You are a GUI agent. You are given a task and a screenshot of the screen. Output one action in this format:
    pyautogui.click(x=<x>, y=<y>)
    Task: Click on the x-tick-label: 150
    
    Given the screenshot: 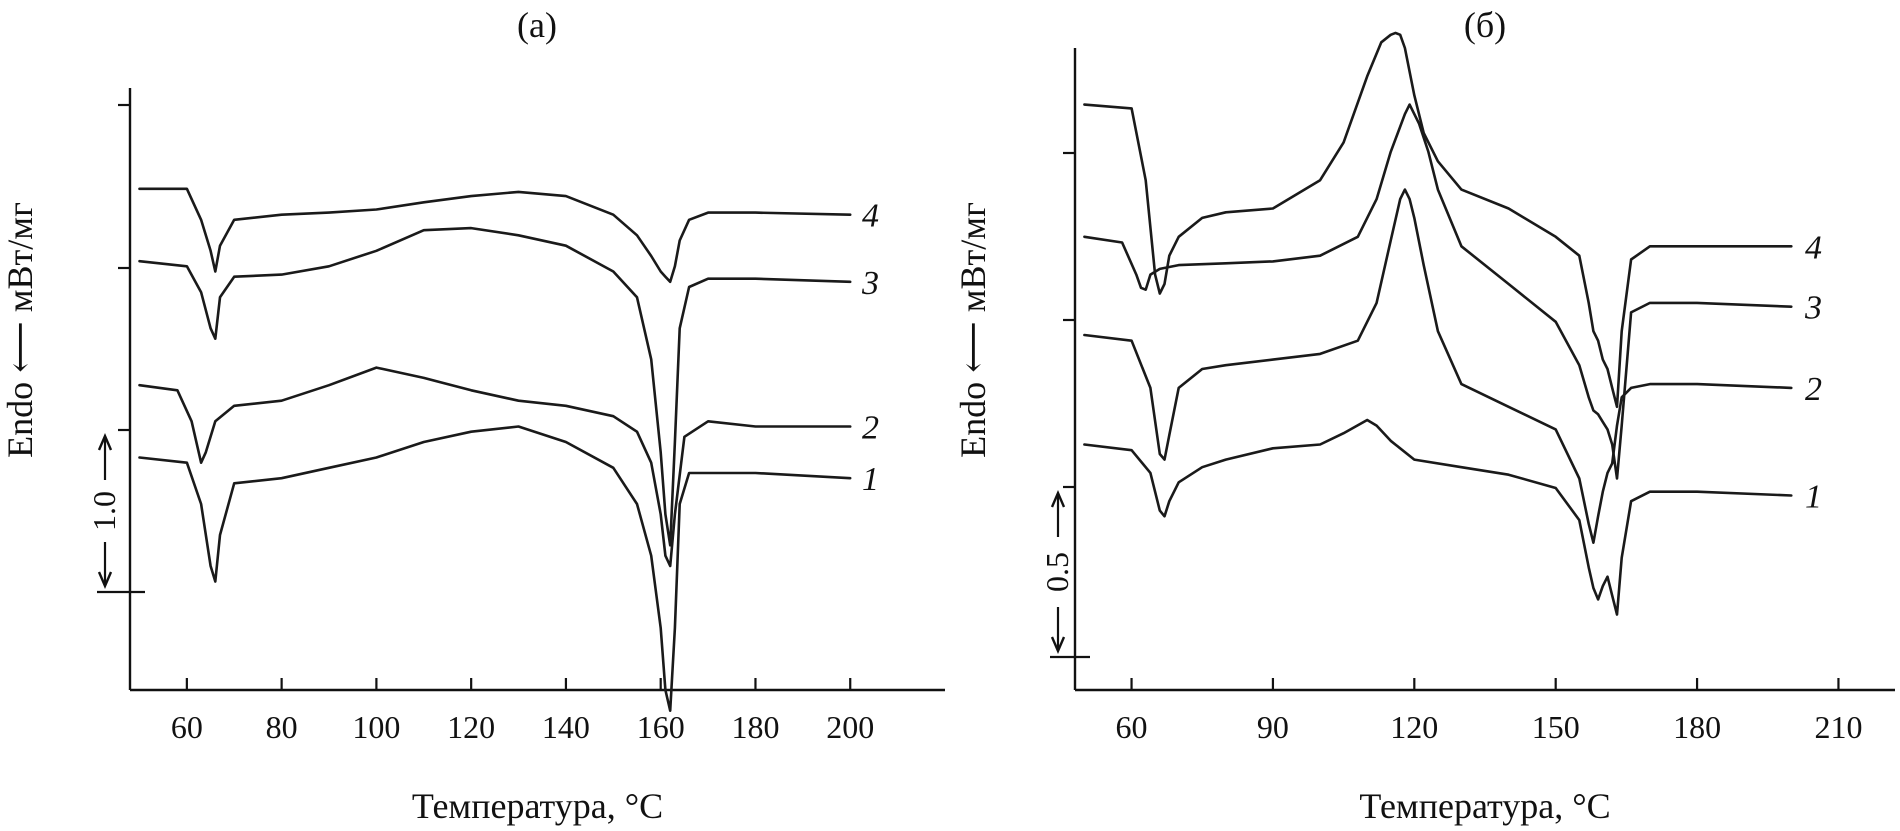 What is the action you would take?
    pyautogui.click(x=1556, y=727)
    